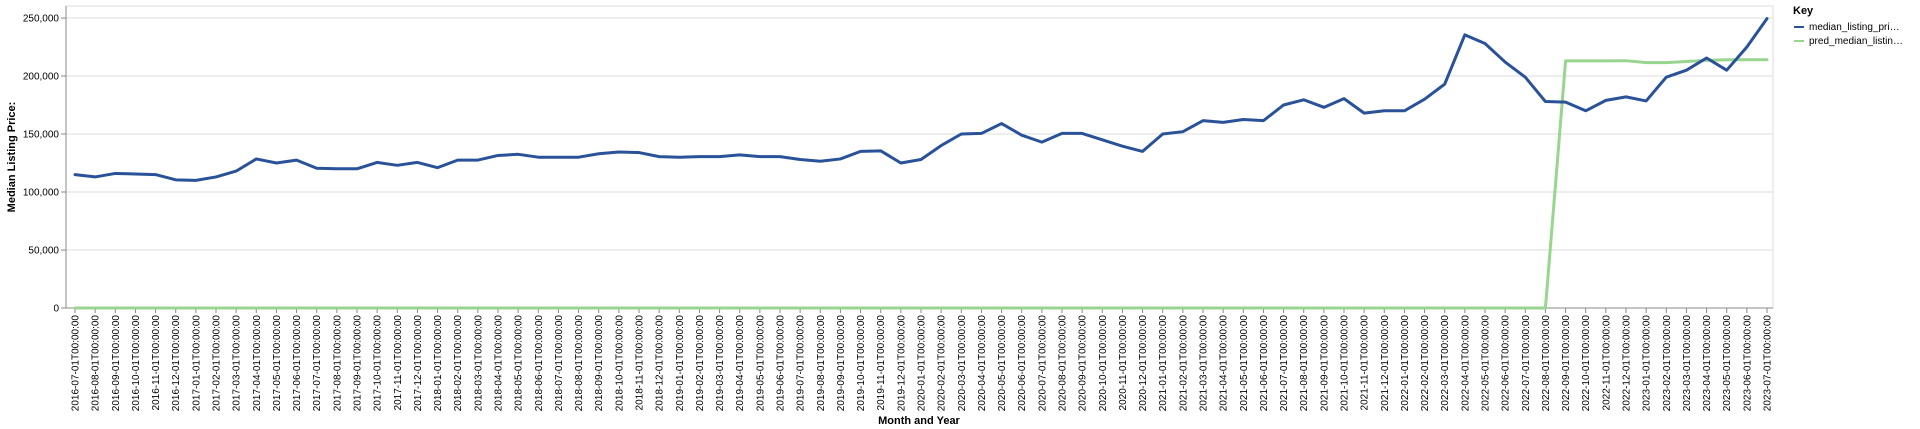 This screenshot has height=429, width=1920. I want to click on x-tick-label: 2017-06-01T00:00:00, so click(297, 363).